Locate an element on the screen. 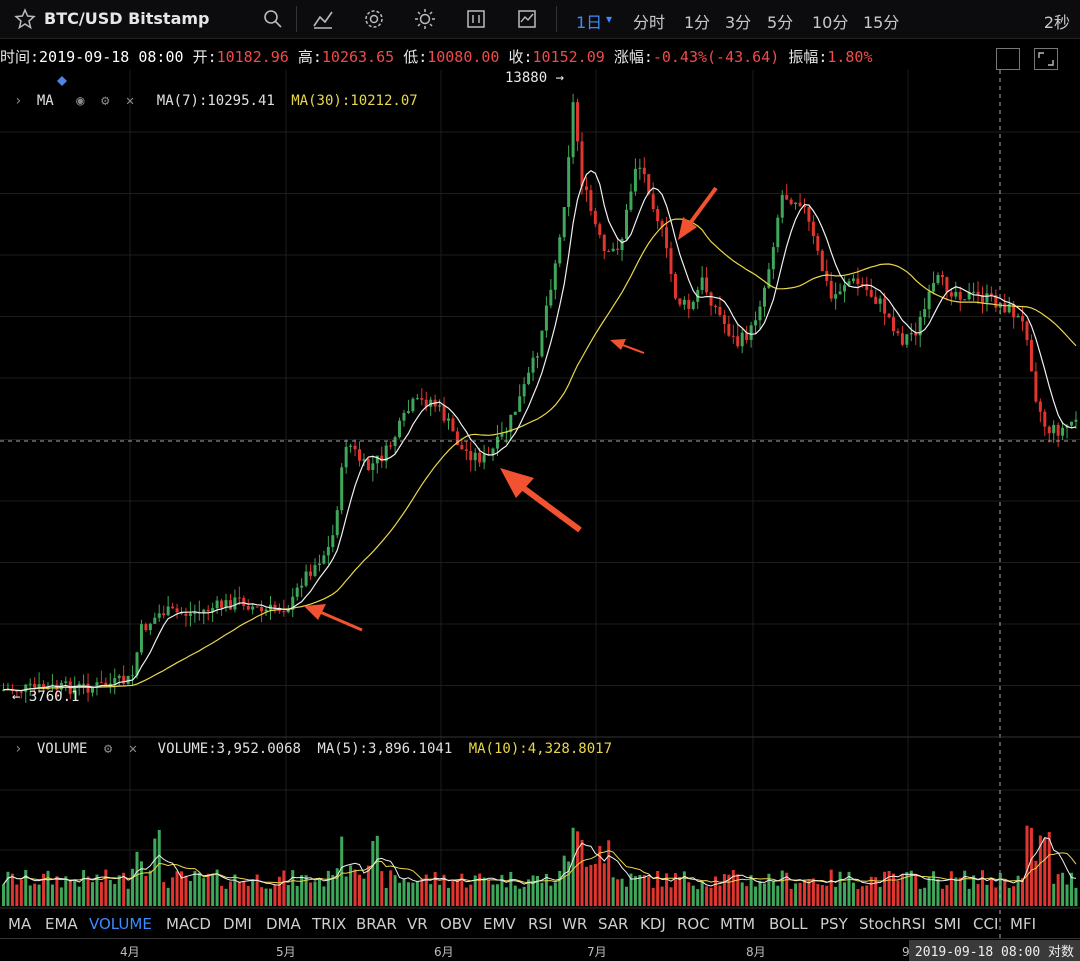 The width and height of the screenshot is (1080, 961). search-icon is located at coordinates (273, 19).